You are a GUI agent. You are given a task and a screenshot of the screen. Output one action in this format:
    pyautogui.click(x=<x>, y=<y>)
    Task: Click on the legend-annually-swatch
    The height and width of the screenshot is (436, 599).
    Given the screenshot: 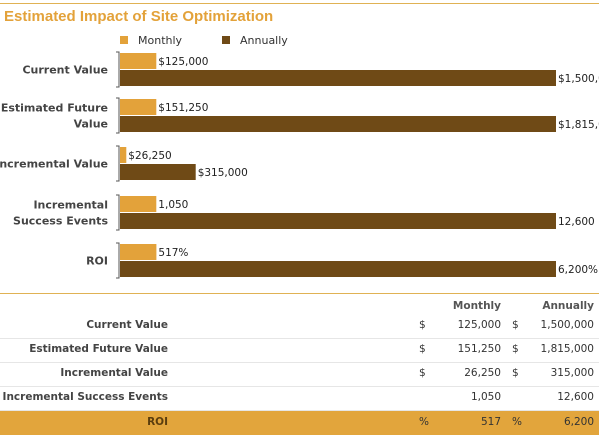 What is the action you would take?
    pyautogui.click(x=226, y=40)
    